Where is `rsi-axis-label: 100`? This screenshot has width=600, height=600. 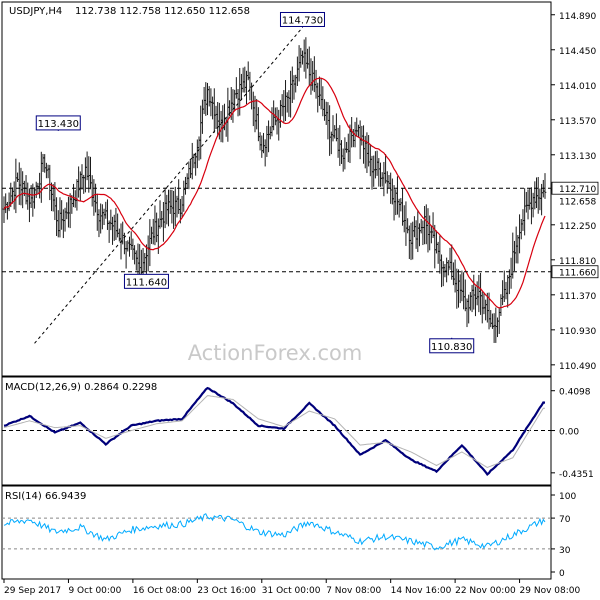 rsi-axis-label: 100 is located at coordinates (567, 497).